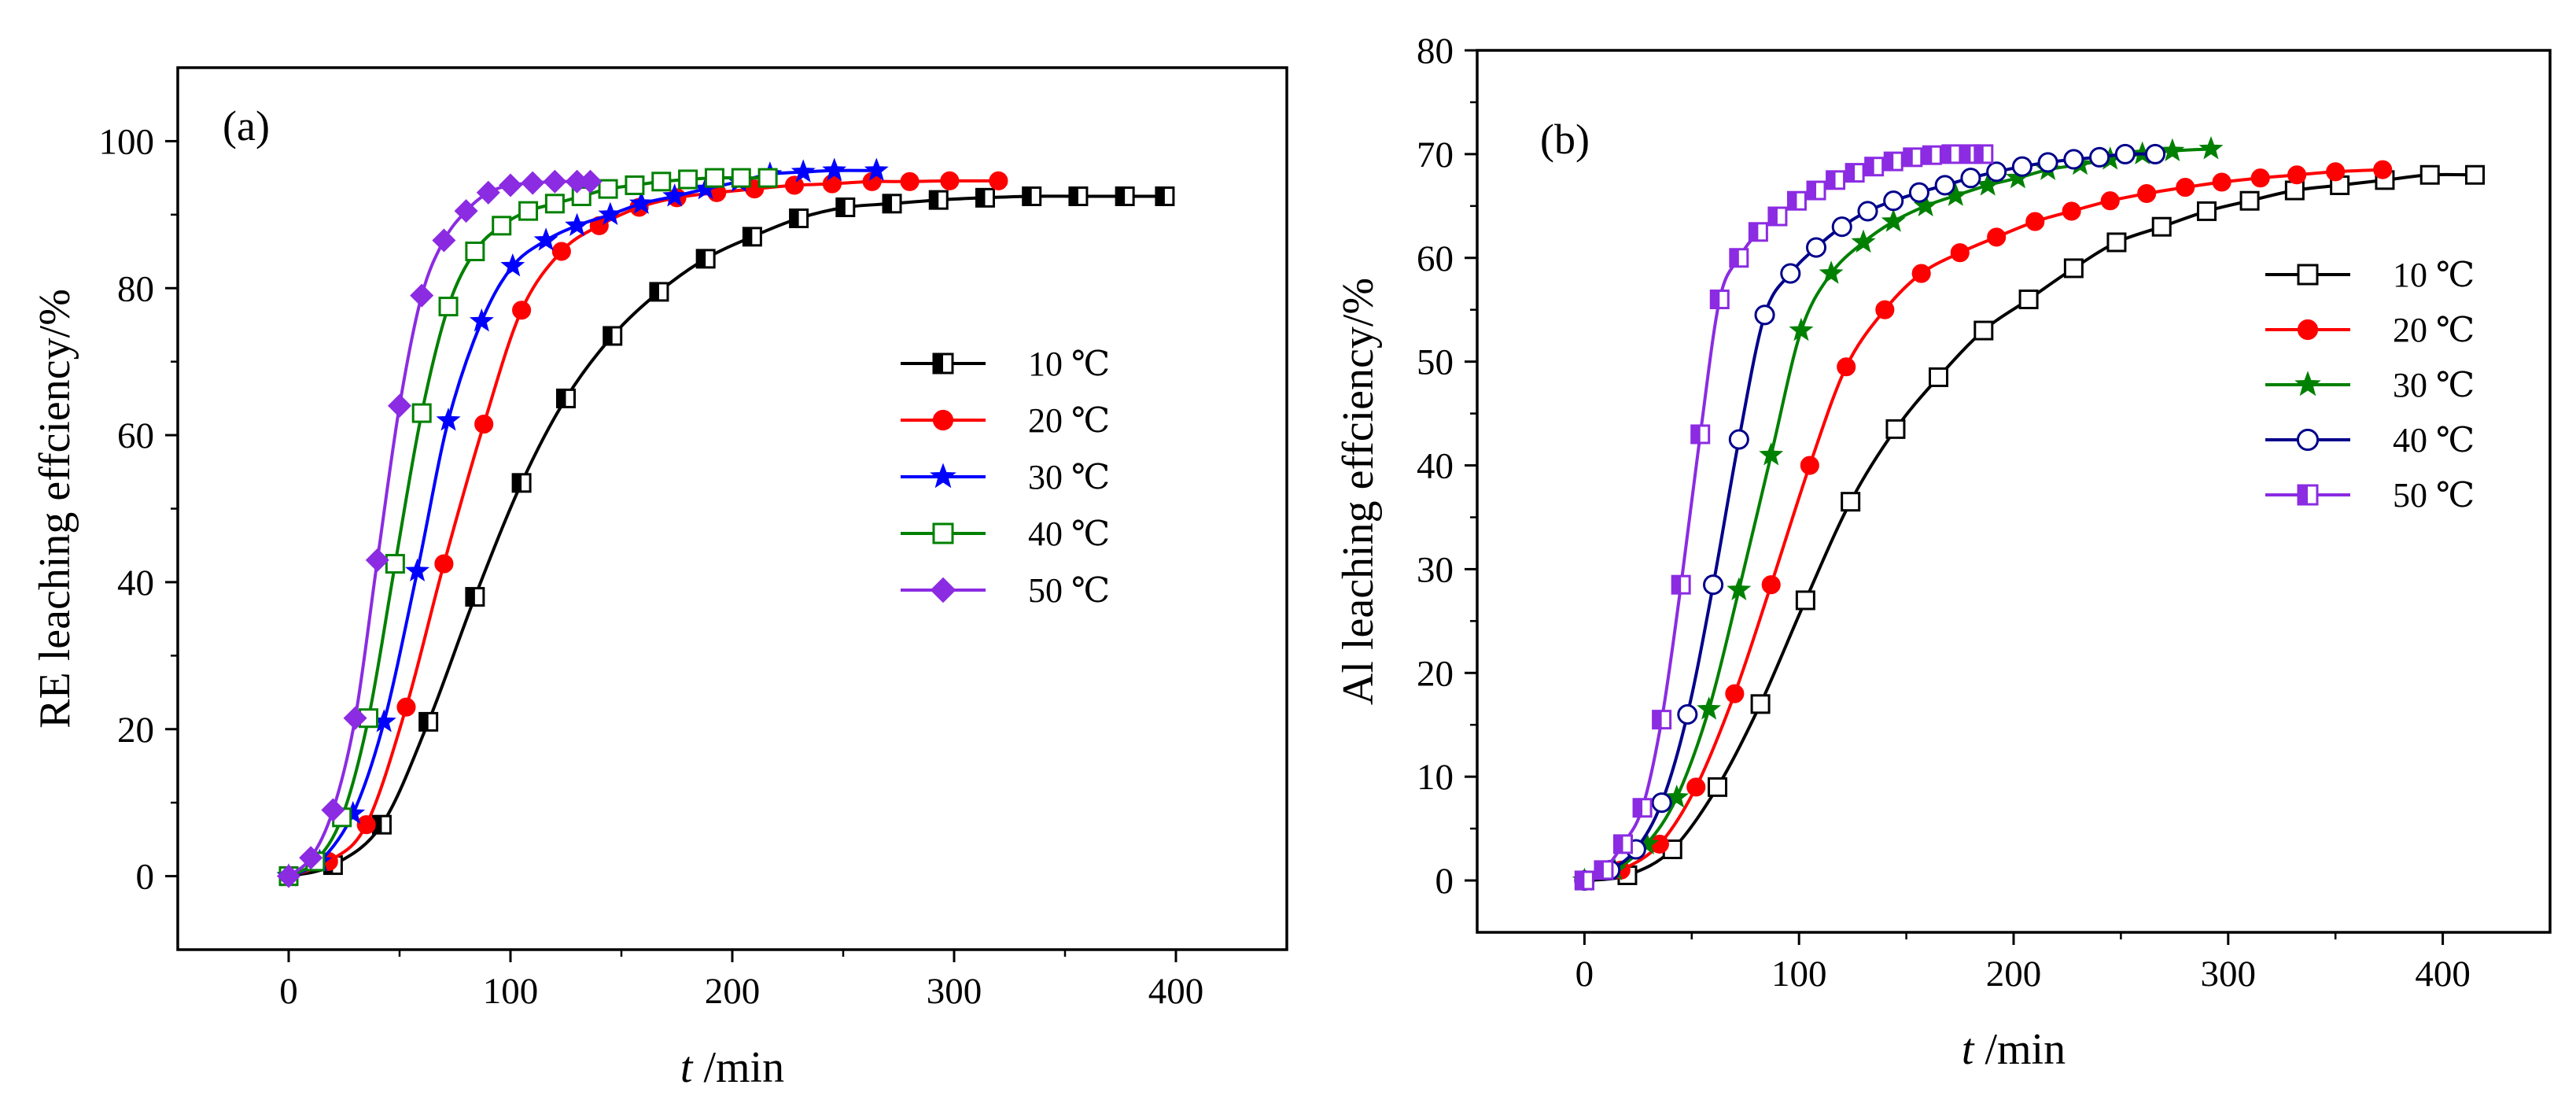  I want to click on panel-a-x-axis-var: t, so click(687, 1067).